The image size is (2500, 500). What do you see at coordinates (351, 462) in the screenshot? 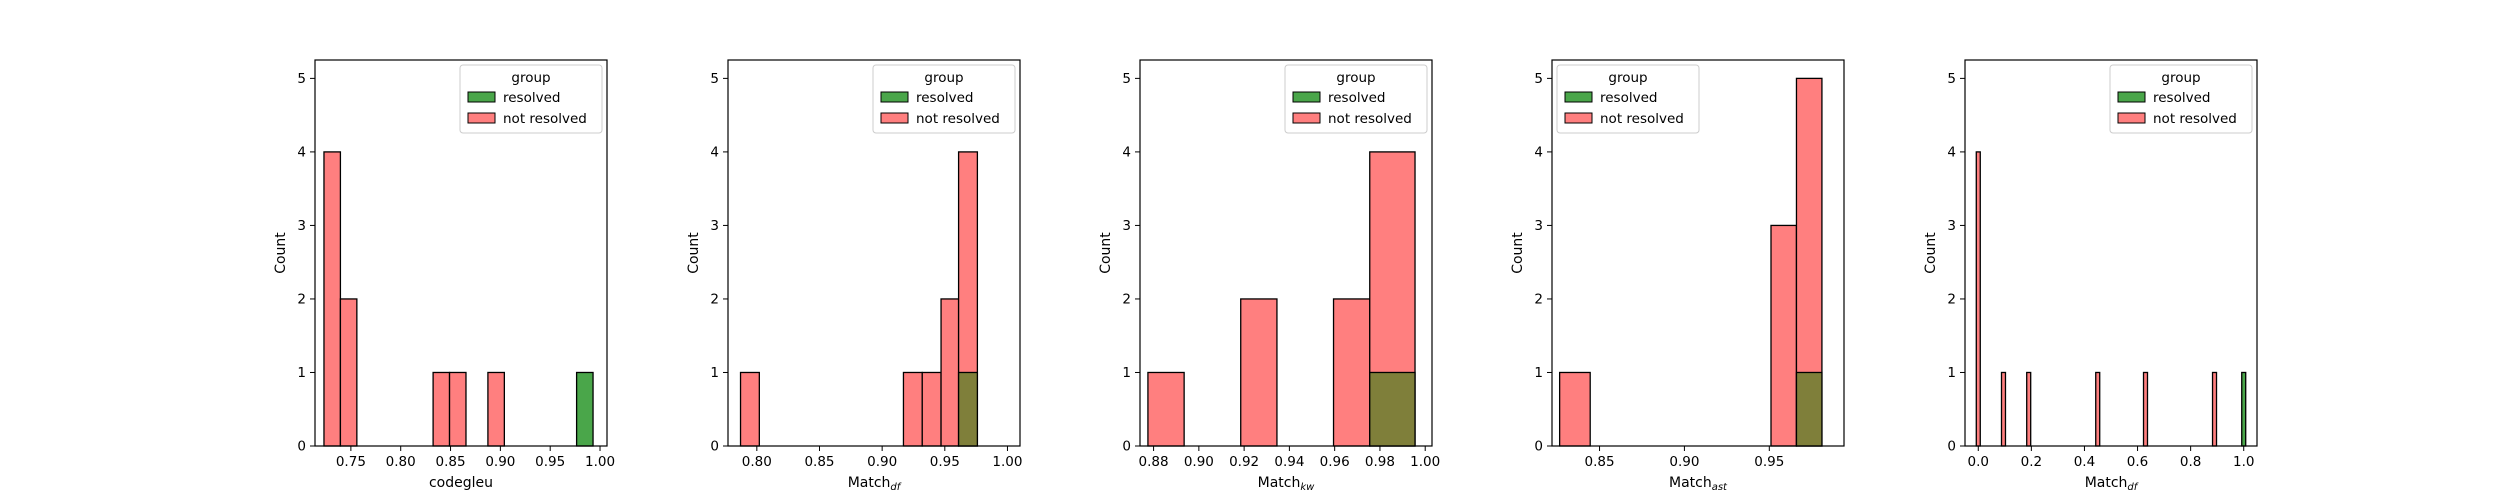
I see `x-tick-label: 0.75` at bounding box center [351, 462].